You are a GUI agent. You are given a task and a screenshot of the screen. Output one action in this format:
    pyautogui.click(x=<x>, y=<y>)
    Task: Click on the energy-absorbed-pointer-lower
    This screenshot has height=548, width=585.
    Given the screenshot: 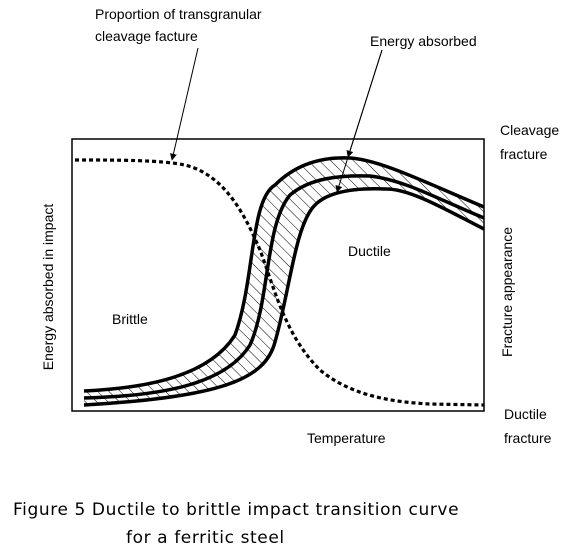 What is the action you would take?
    pyautogui.click(x=359, y=121)
    